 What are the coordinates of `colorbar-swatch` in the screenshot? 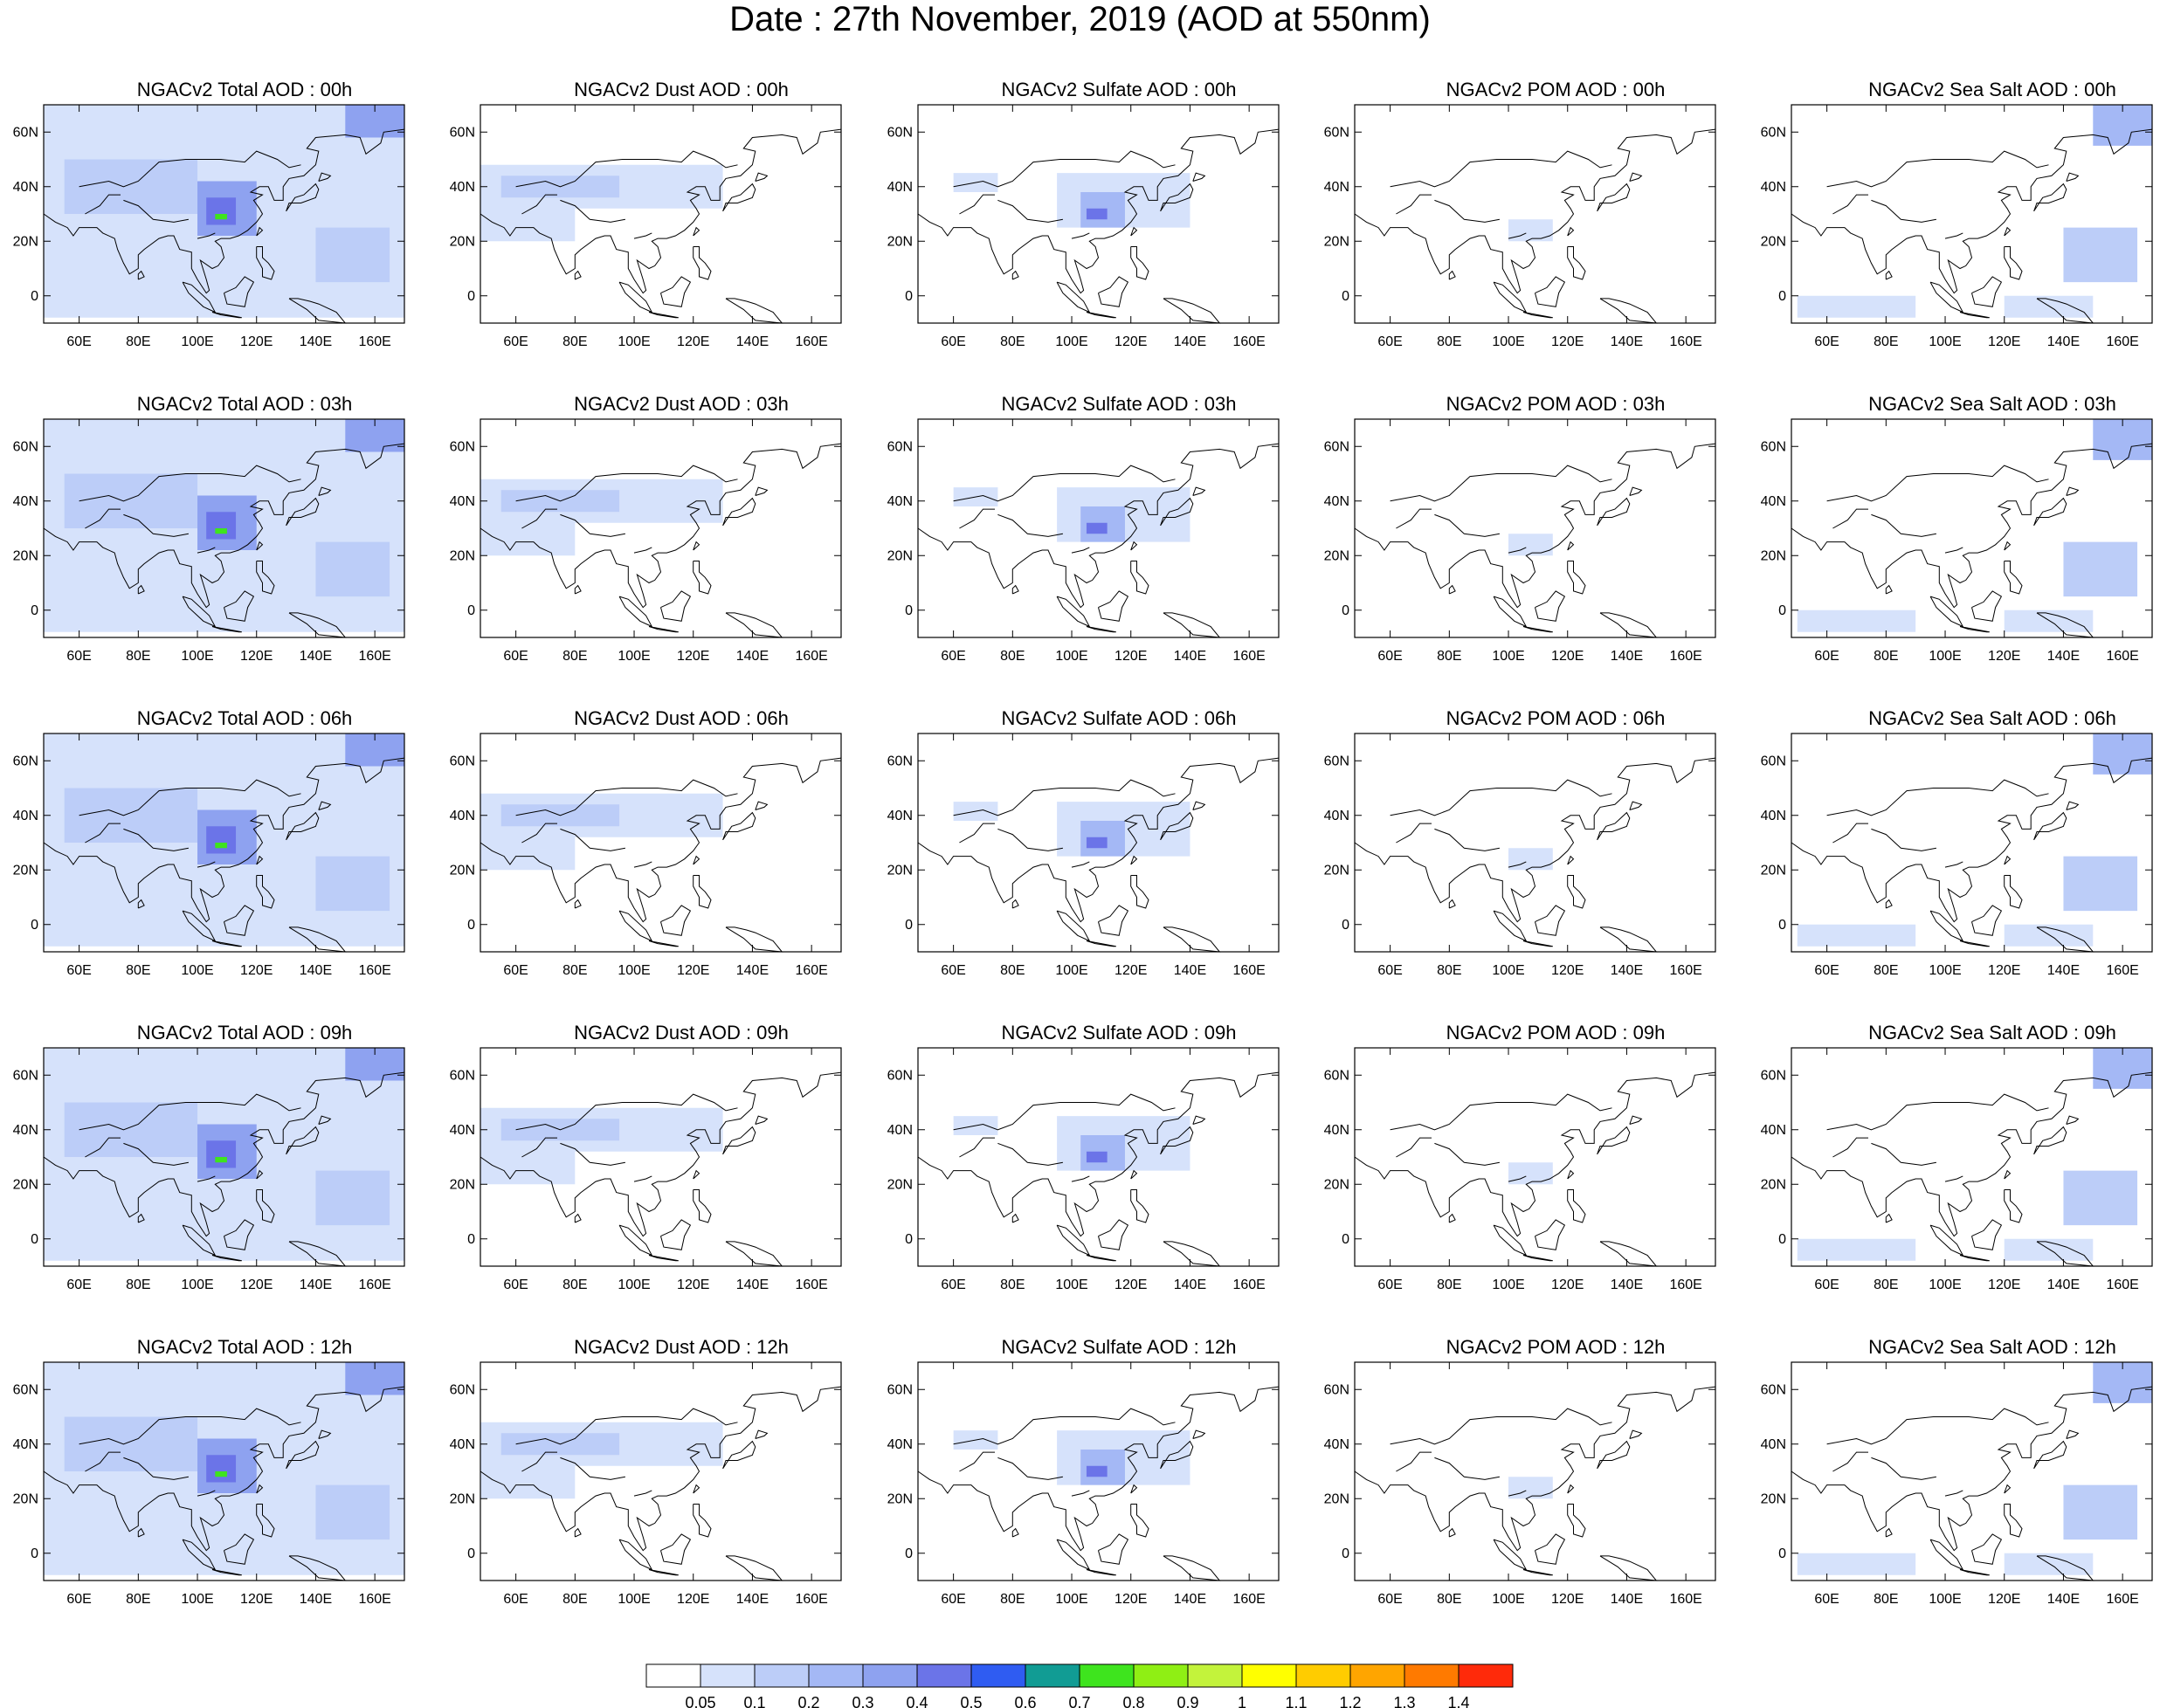 It's located at (1052, 1675).